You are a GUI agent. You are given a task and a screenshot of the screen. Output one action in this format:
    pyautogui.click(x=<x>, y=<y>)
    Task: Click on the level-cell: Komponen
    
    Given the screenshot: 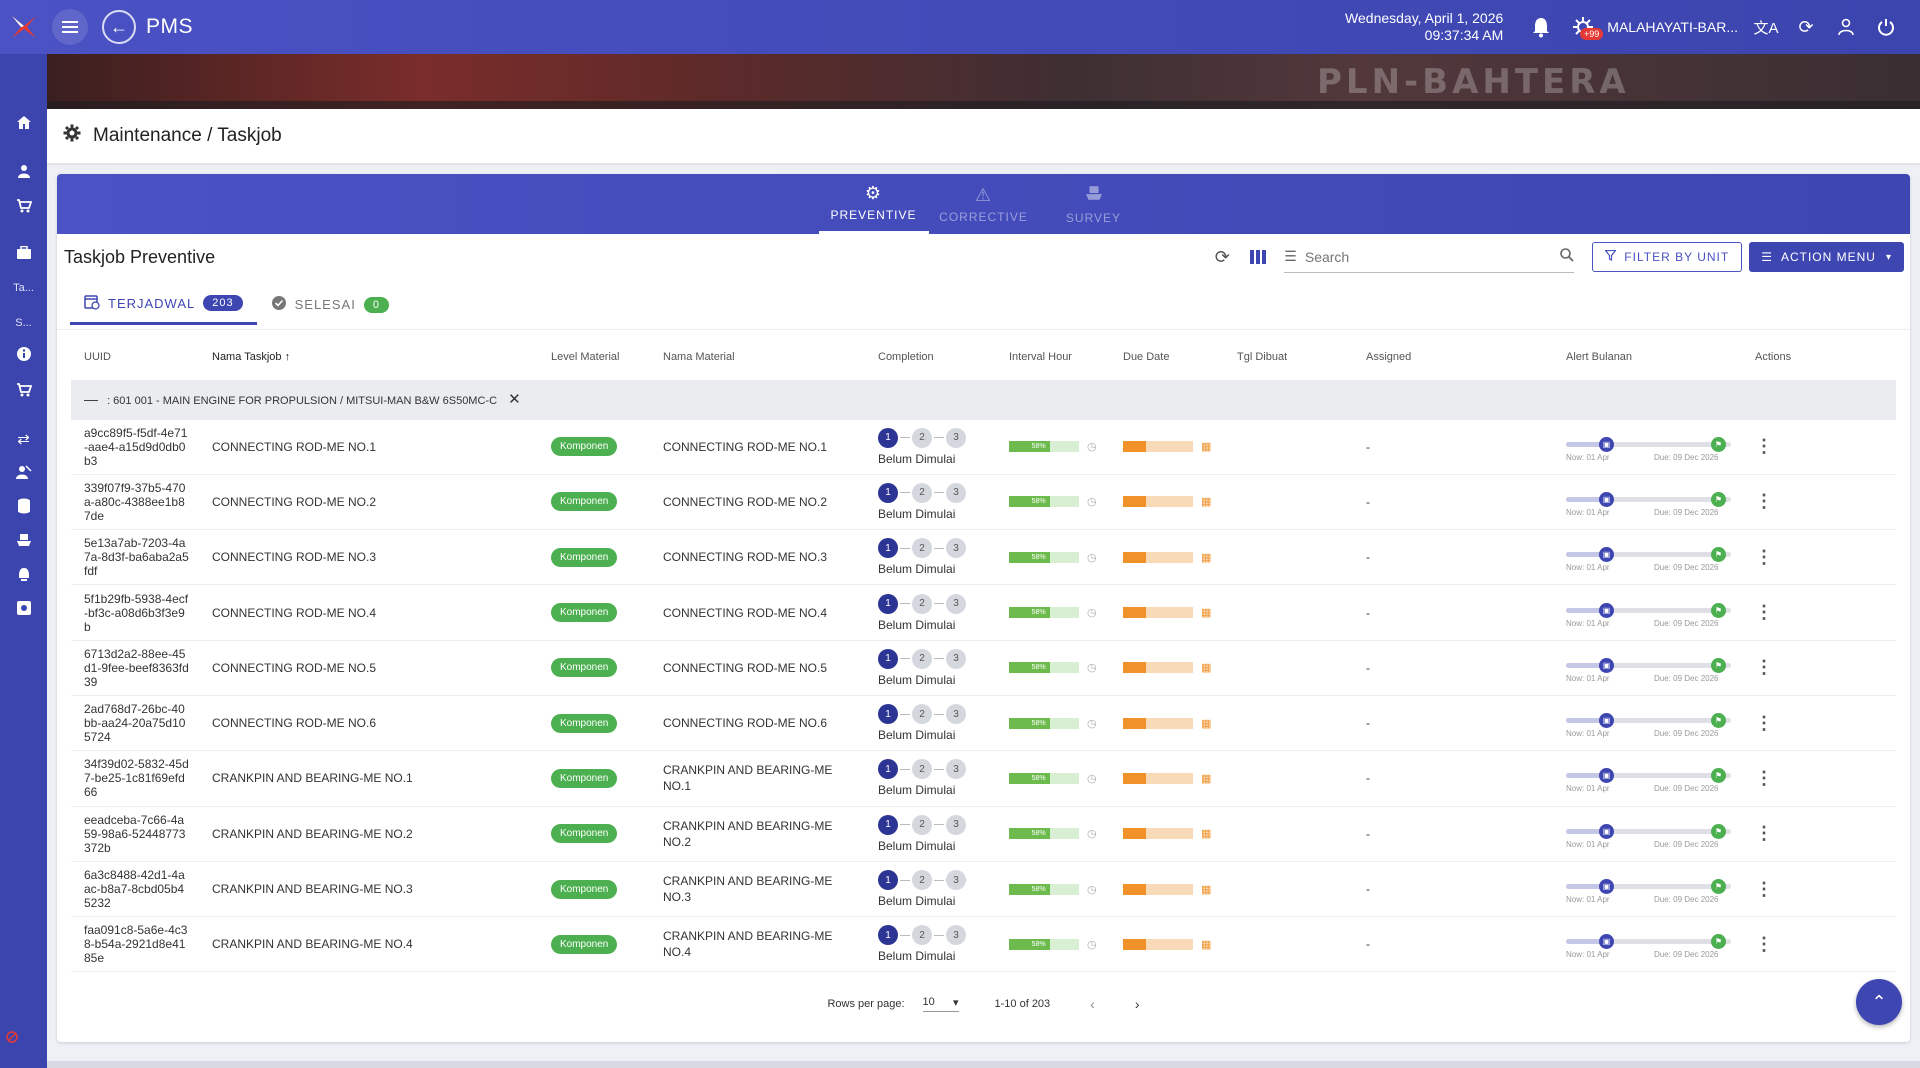 What is the action you would take?
    pyautogui.click(x=594, y=834)
    